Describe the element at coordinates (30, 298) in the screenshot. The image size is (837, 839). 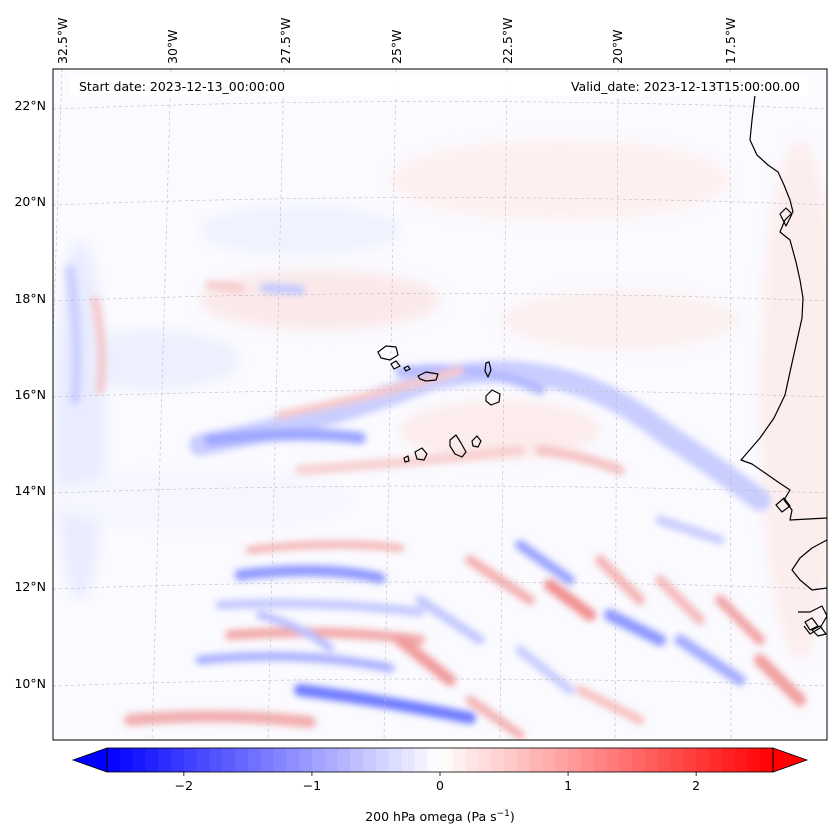
I see `lat-tick-label: 18°N` at that location.